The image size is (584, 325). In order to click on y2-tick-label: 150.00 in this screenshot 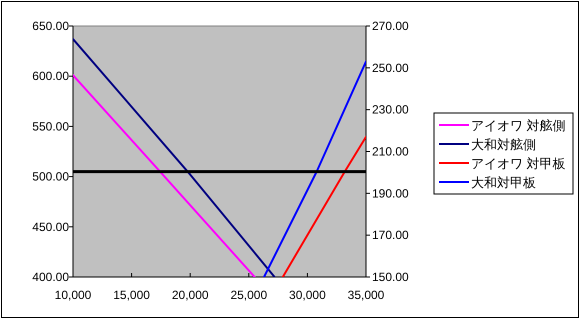, I will do `click(391, 277)`.